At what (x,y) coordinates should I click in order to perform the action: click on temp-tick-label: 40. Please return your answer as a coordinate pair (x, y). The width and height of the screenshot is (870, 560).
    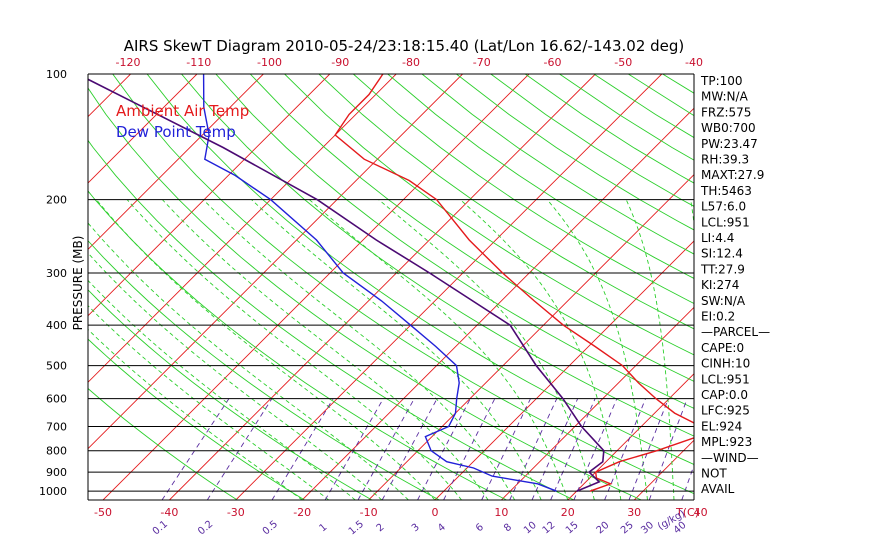
    Looking at the image, I should click on (701, 512).